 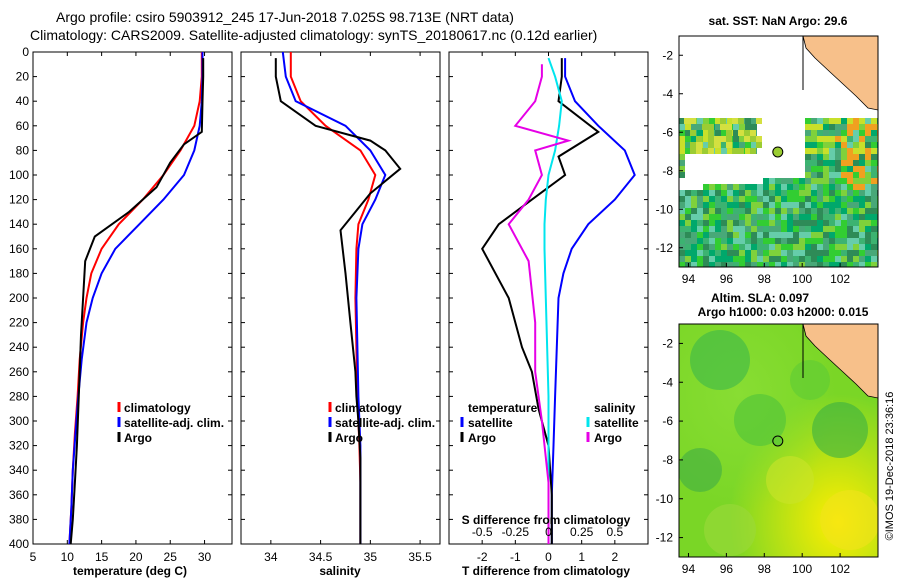 I want to click on x-tick-label: 34.5, so click(x=321, y=557).